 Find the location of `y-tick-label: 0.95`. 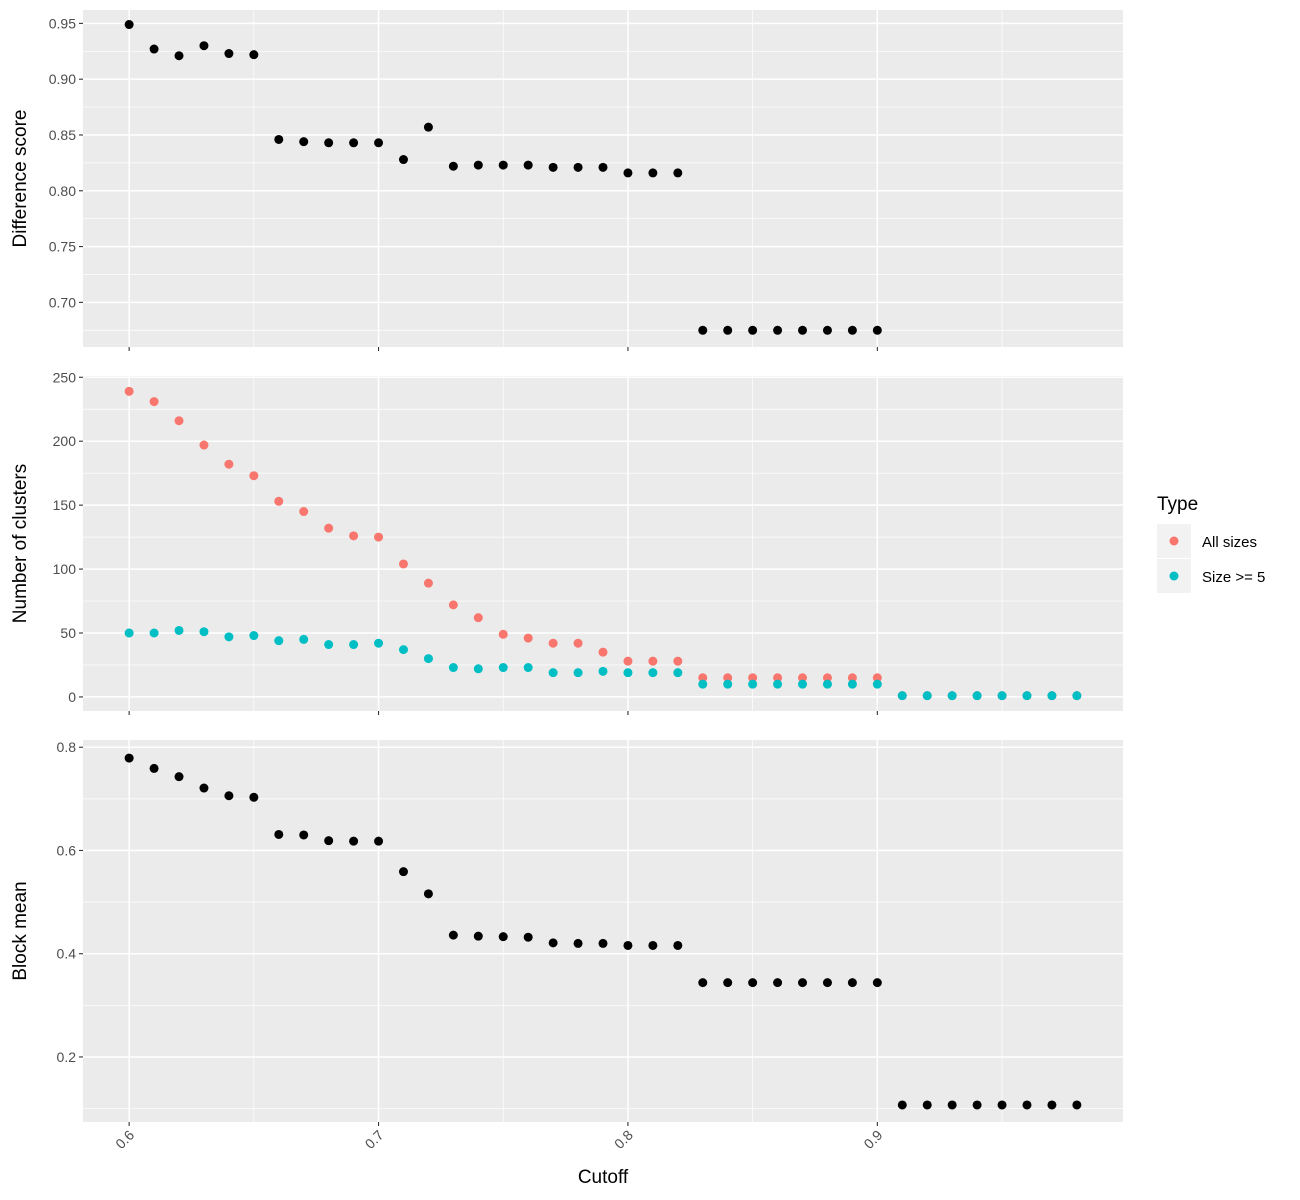

y-tick-label: 0.95 is located at coordinates (62, 23).